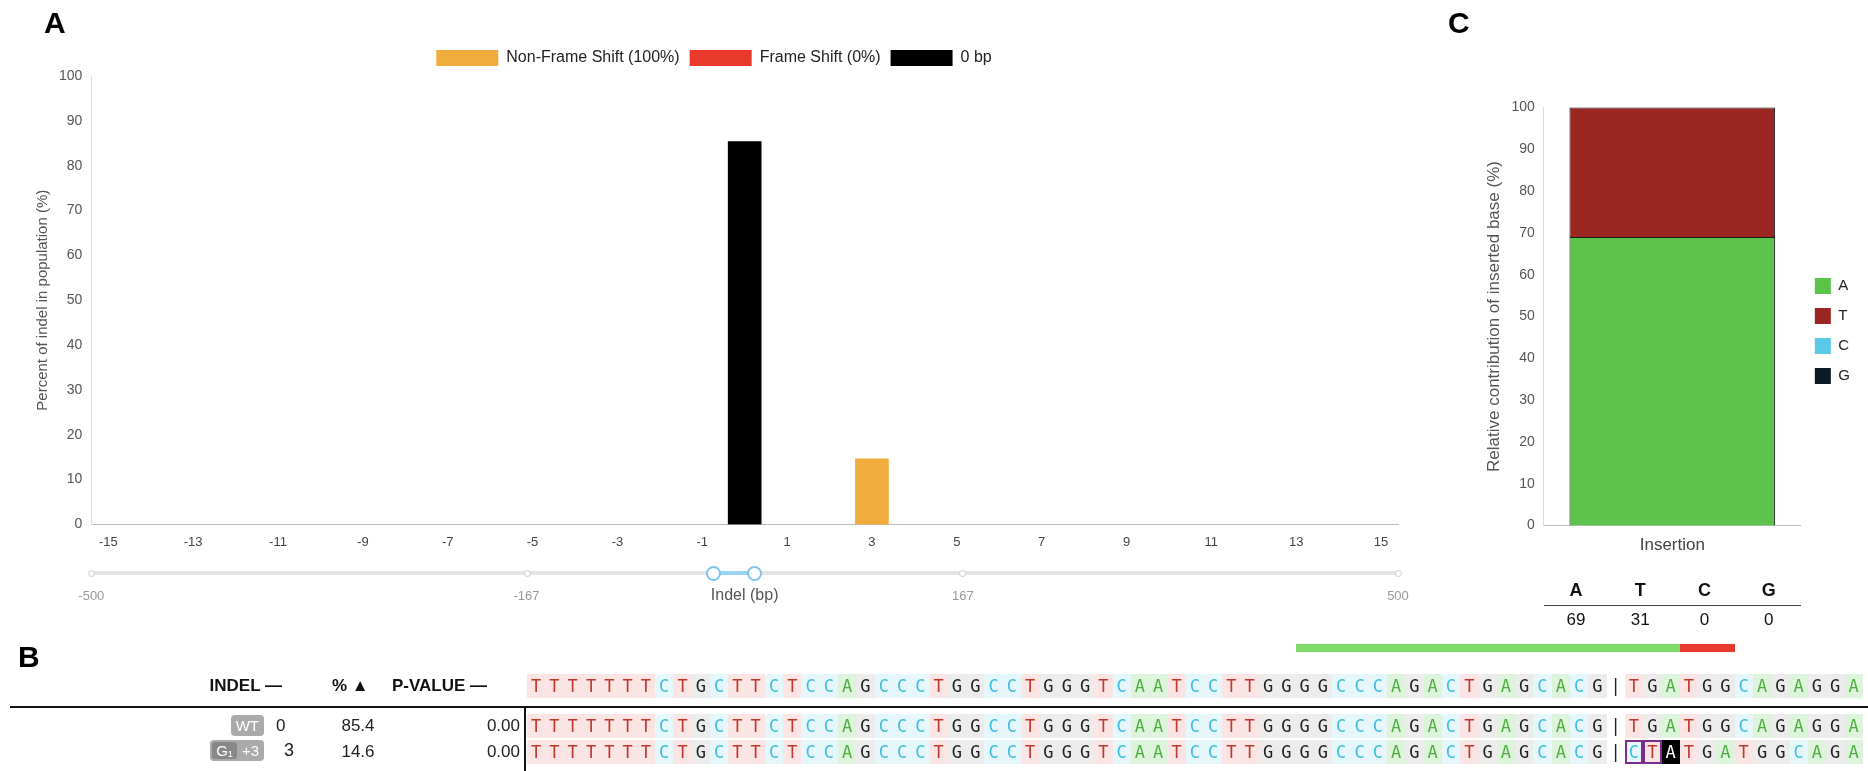  Describe the element at coordinates (1843, 315) in the screenshot. I see `legend-label: T` at that location.